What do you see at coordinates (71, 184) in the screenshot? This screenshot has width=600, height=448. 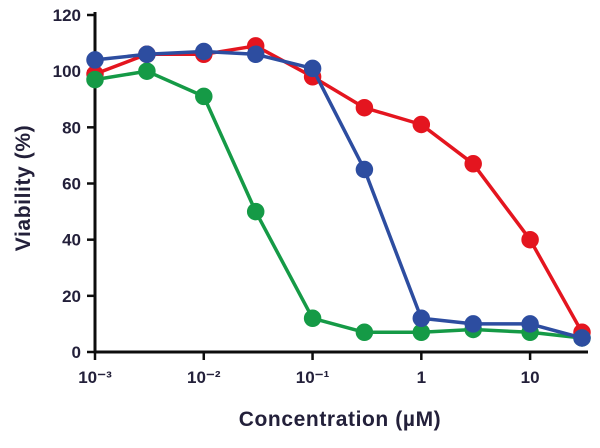 I see `y-tick-label: 60` at bounding box center [71, 184].